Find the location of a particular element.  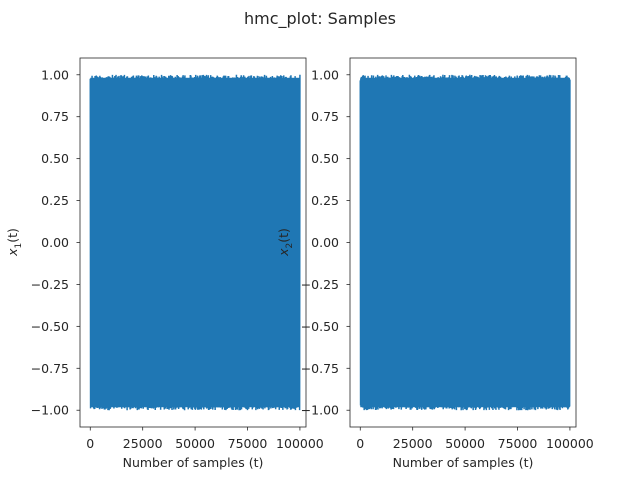

subplot-2-ylabel-sub: 2 is located at coordinates (290, 246).